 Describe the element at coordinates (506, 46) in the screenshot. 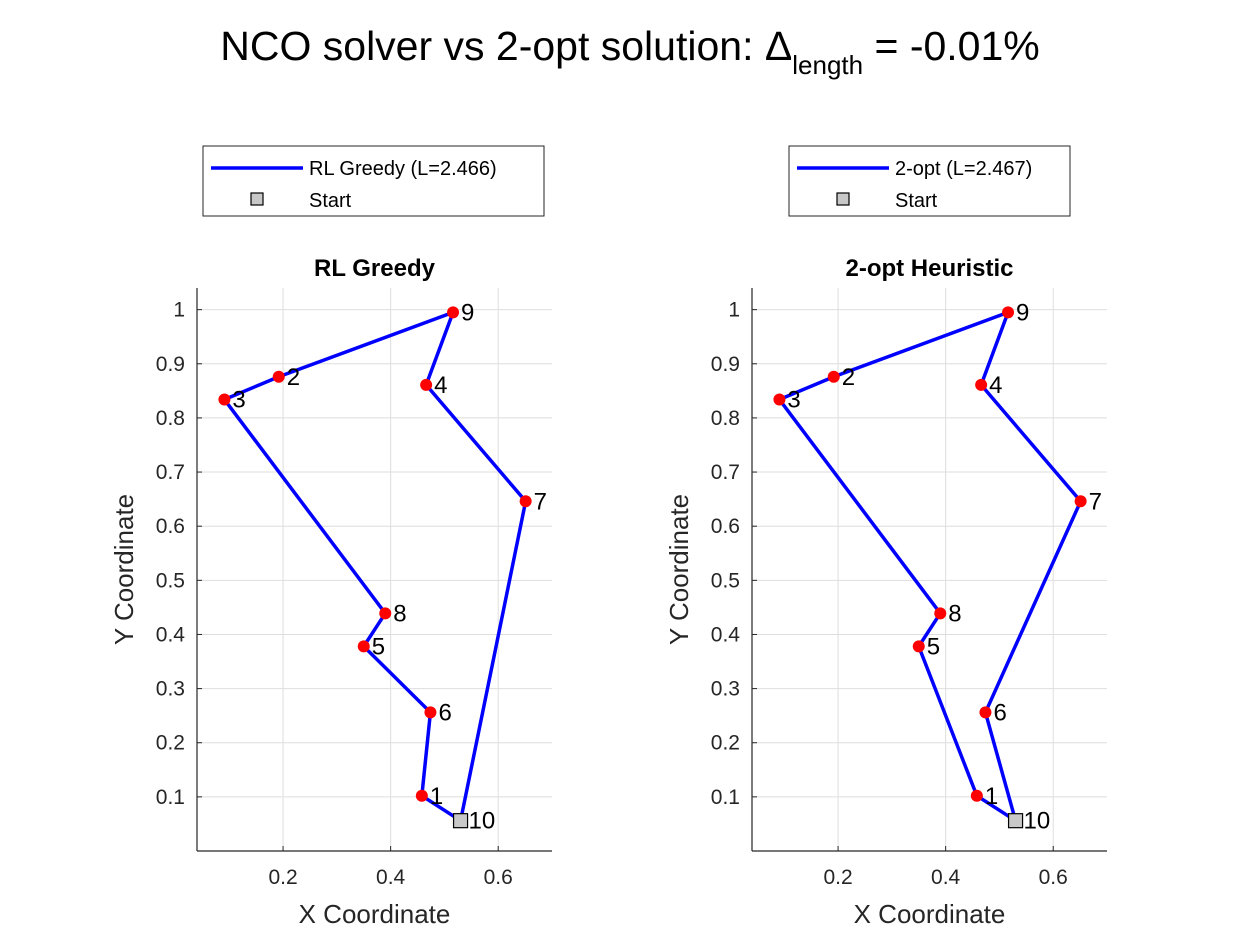

I see `figure-title-main: NCO solver vs 2-opt solution: Δ` at that location.